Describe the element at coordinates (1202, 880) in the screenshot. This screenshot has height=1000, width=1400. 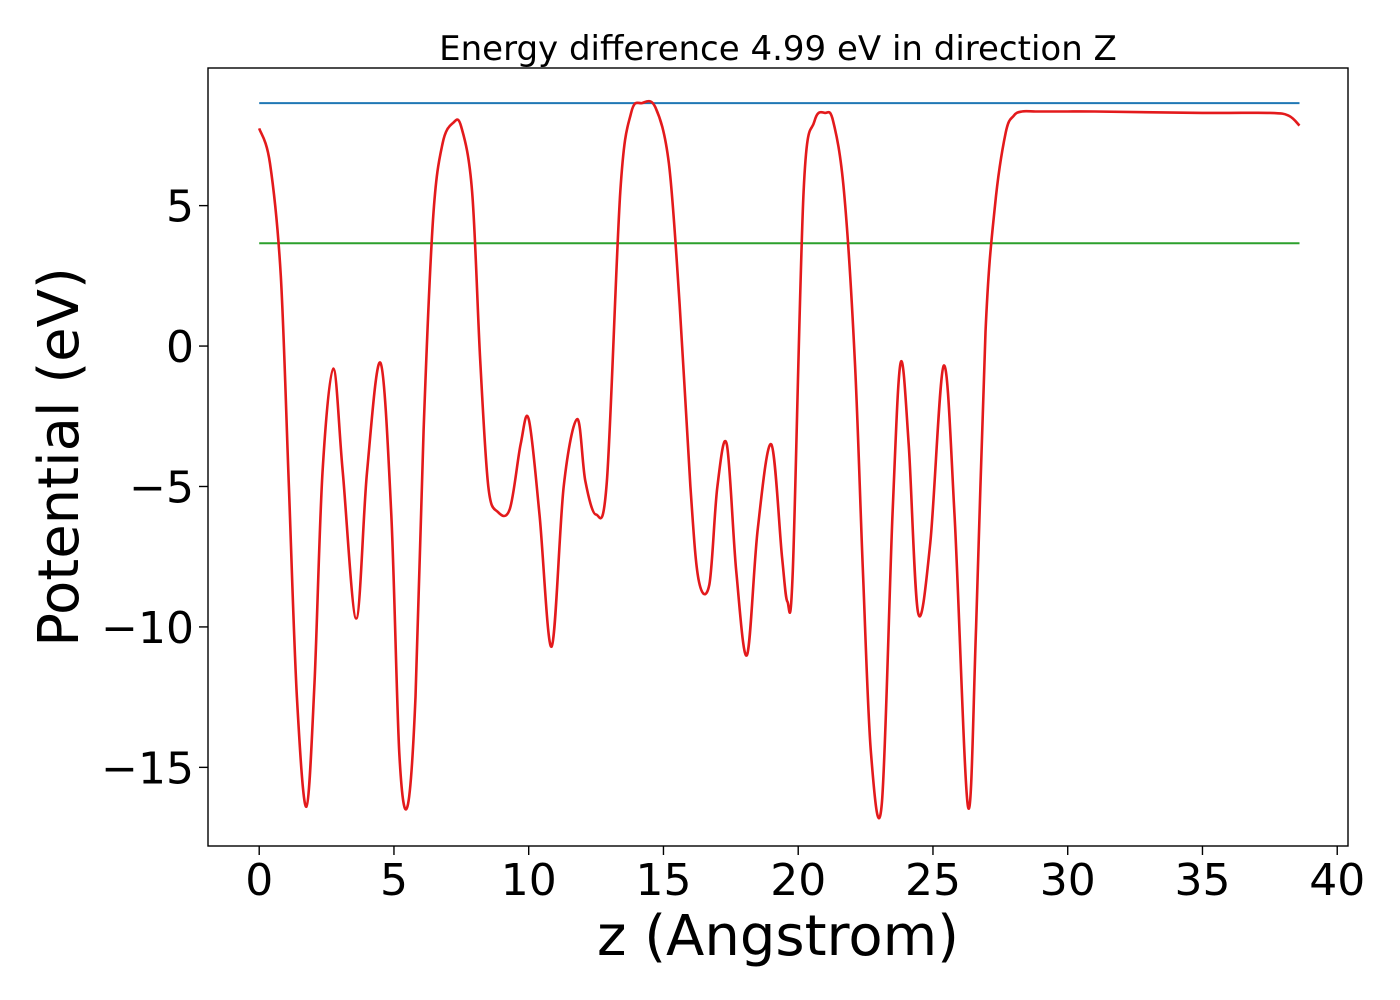
I see `x-tick-label: 35` at that location.